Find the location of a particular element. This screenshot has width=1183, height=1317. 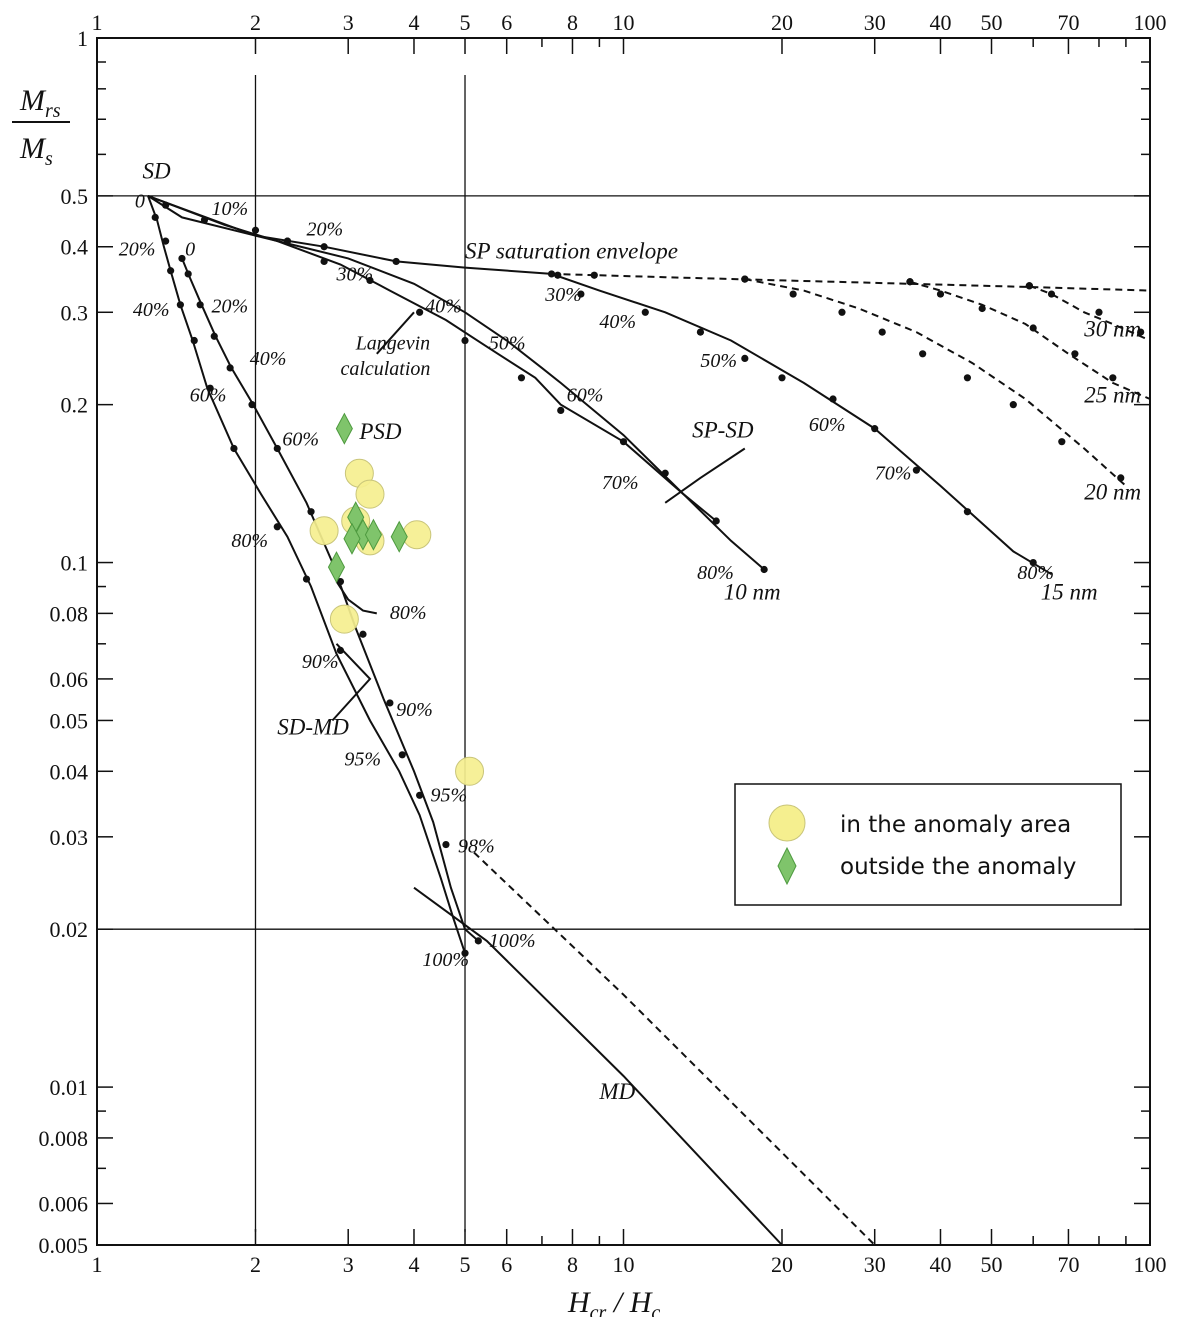

annotation-2: 10% is located at coordinates (230, 209).